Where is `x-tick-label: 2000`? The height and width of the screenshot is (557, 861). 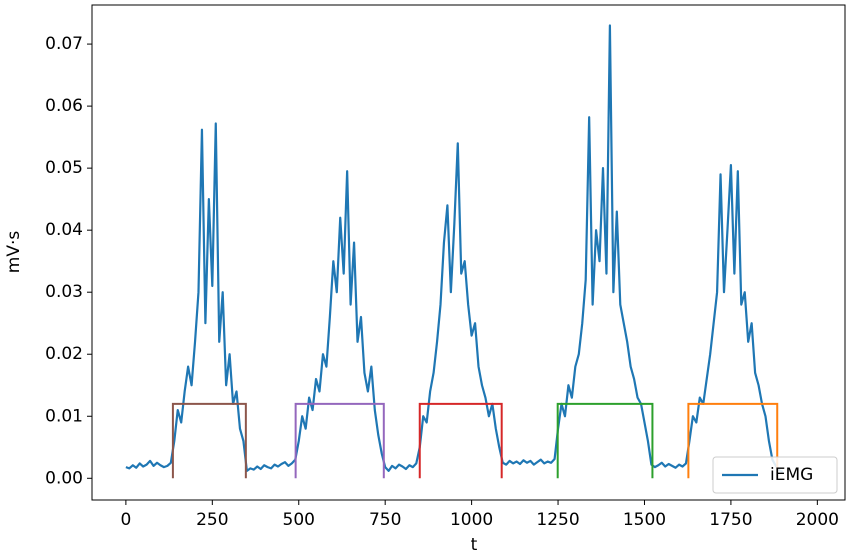
x-tick-label: 2000 is located at coordinates (817, 520).